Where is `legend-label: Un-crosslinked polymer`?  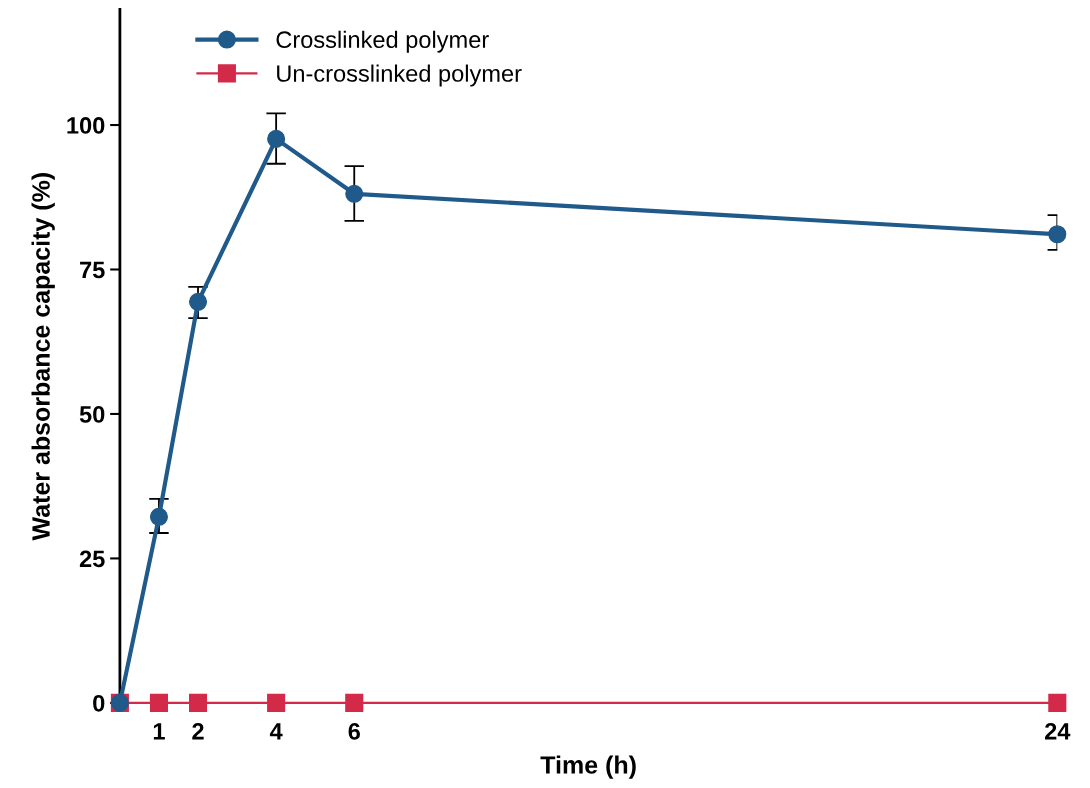 legend-label: Un-crosslinked polymer is located at coordinates (399, 75).